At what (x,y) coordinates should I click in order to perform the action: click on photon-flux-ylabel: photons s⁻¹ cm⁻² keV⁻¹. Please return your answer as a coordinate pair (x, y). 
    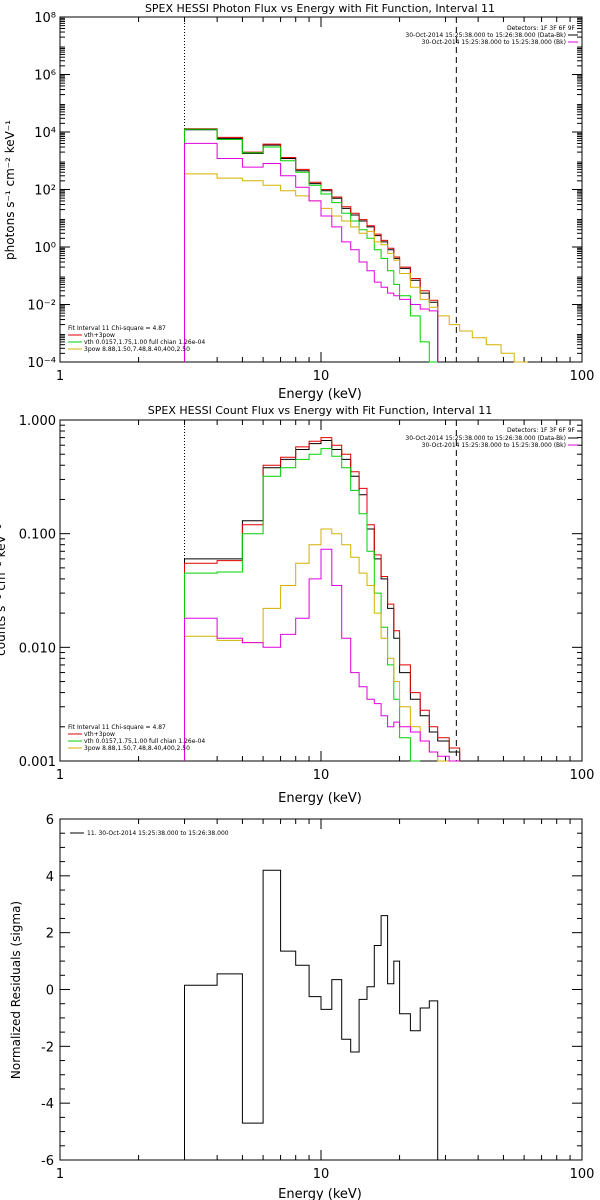
    Looking at the image, I should click on (10, 190).